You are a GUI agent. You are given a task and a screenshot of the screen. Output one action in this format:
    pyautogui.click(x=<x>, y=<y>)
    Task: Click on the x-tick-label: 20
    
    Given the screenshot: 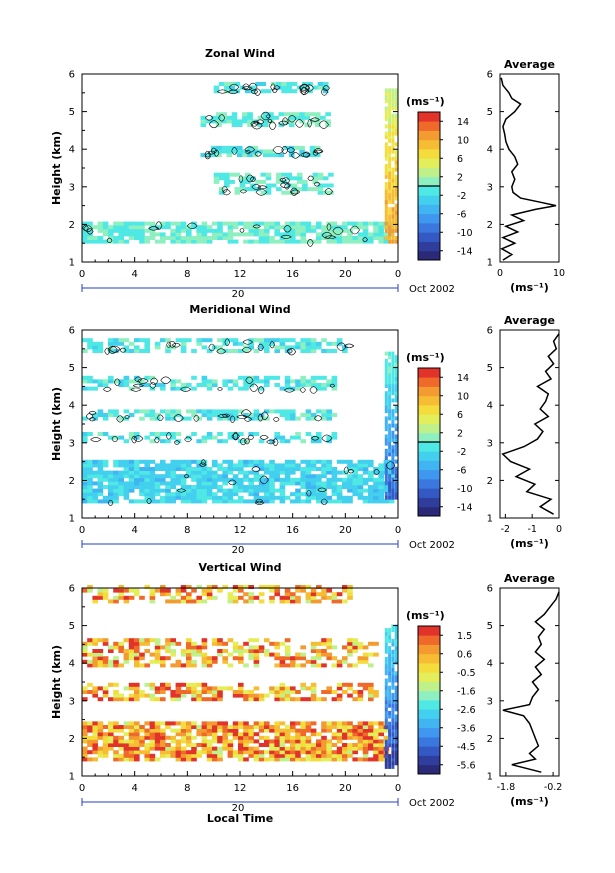 What is the action you would take?
    pyautogui.click(x=345, y=788)
    